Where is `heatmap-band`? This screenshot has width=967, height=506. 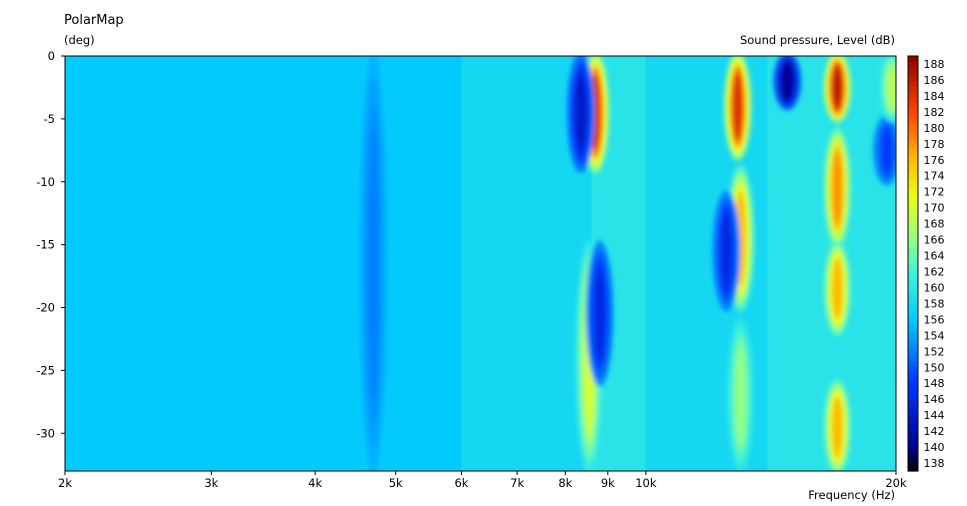
heatmap-band is located at coordinates (502, 263).